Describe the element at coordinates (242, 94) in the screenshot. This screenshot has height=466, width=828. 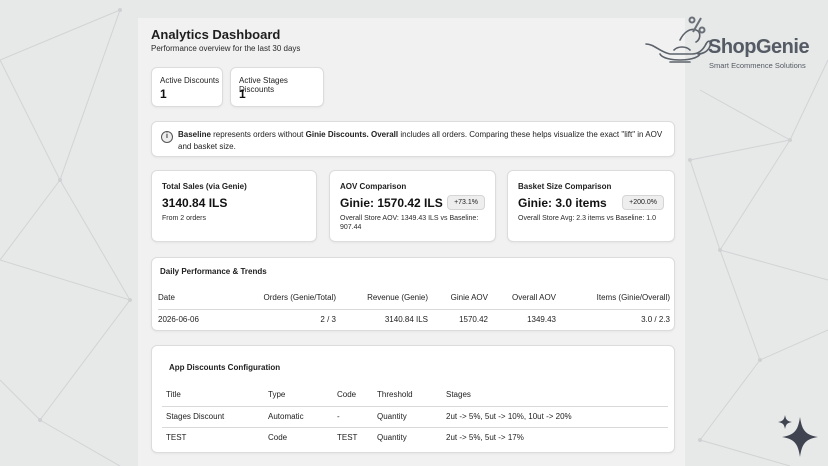
I see `active-stages-value: 1` at that location.